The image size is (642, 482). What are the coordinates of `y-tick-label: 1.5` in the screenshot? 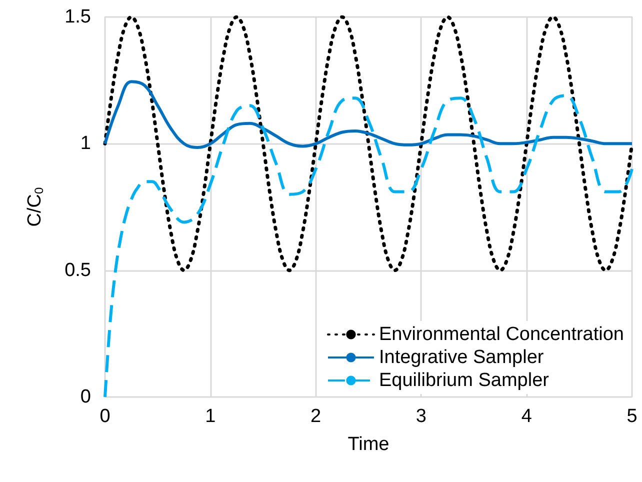 It's located at (77, 17).